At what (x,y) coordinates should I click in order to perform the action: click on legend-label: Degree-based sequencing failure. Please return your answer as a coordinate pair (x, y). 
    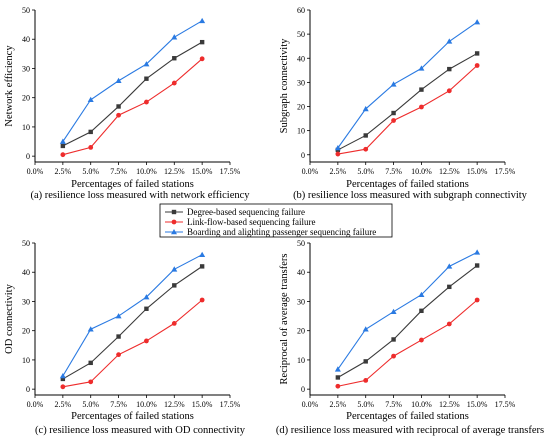
    Looking at the image, I should click on (246, 212).